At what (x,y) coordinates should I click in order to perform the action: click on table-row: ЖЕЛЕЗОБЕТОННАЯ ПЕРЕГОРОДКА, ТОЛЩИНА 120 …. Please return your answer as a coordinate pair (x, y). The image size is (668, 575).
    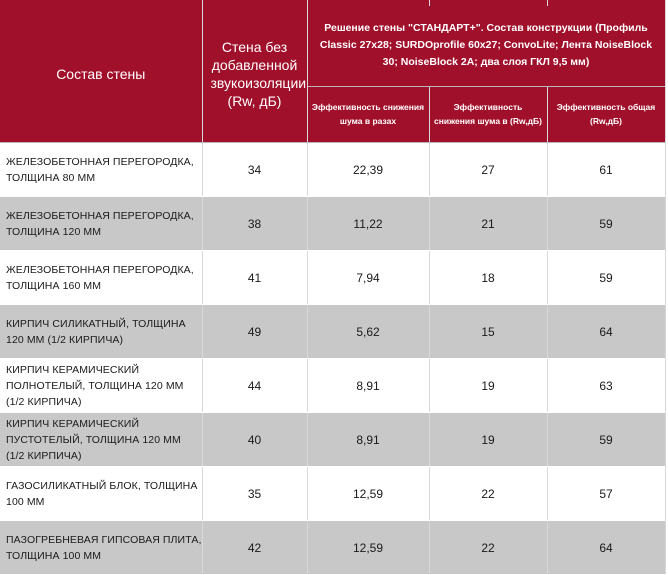
    Looking at the image, I should click on (333, 223).